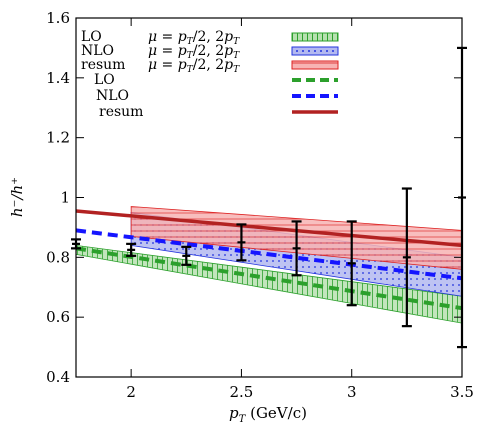 The height and width of the screenshot is (432, 491). Describe the element at coordinates (131, 392) in the screenshot. I see `x-tick-label: 2` at that location.